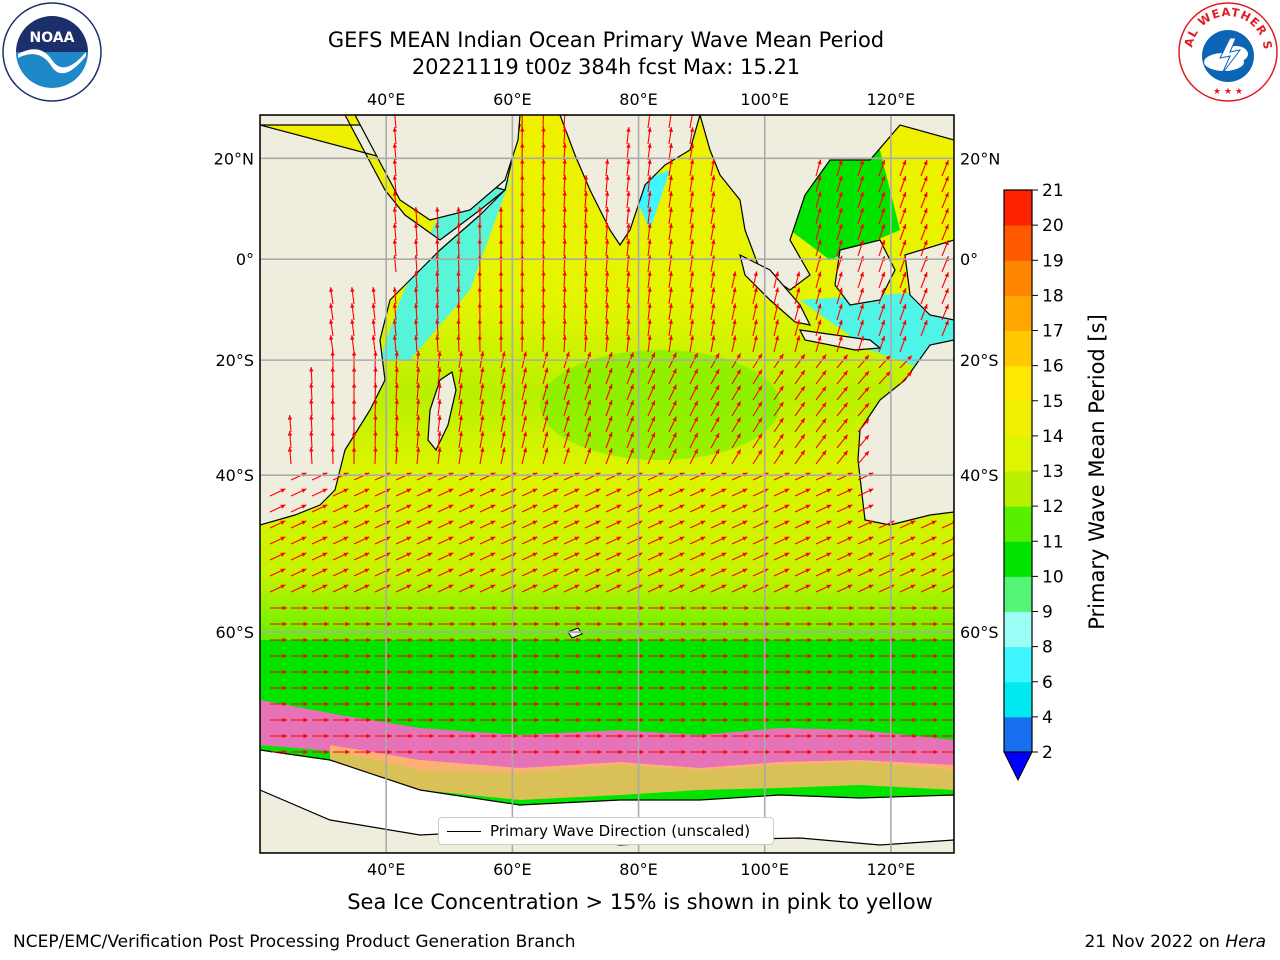  What do you see at coordinates (1018, 348) in the screenshot?
I see `colorbar-swatch` at bounding box center [1018, 348].